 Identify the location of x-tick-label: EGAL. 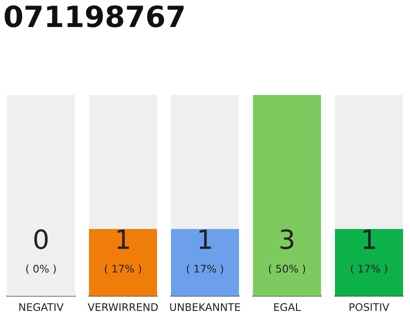
(287, 307).